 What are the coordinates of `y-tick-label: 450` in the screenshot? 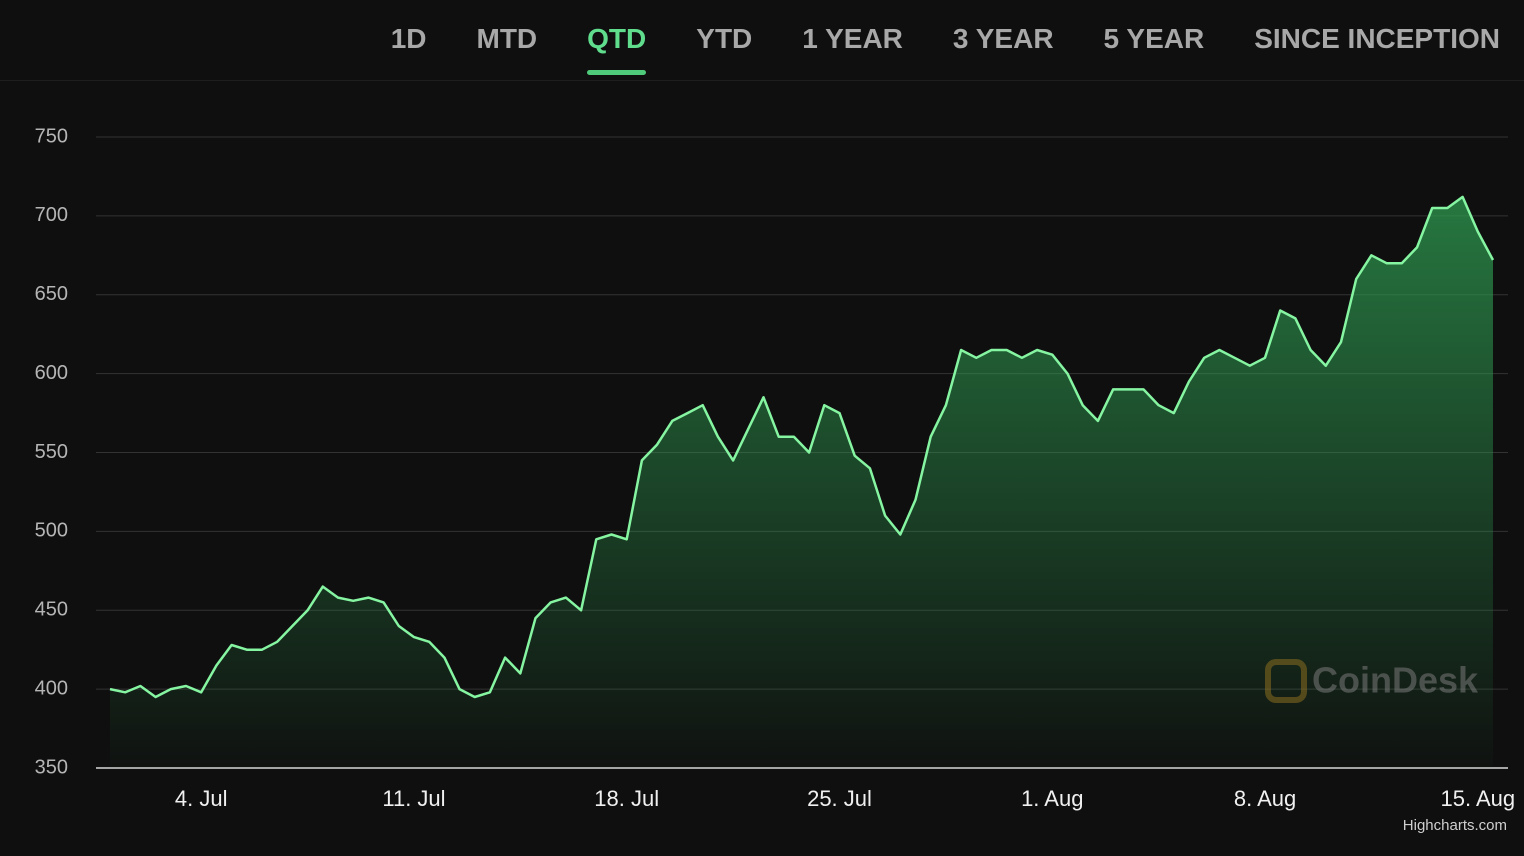 It's located at (51, 610).